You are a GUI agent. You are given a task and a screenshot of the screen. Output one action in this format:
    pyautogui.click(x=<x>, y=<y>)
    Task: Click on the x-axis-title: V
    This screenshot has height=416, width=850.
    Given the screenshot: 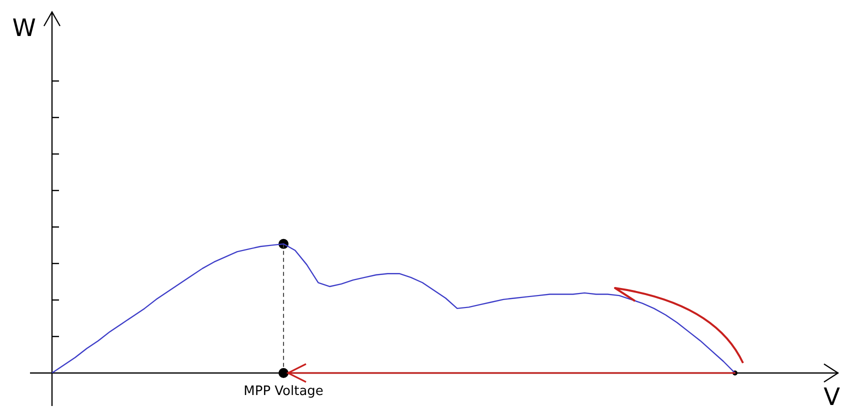 What is the action you would take?
    pyautogui.click(x=832, y=397)
    